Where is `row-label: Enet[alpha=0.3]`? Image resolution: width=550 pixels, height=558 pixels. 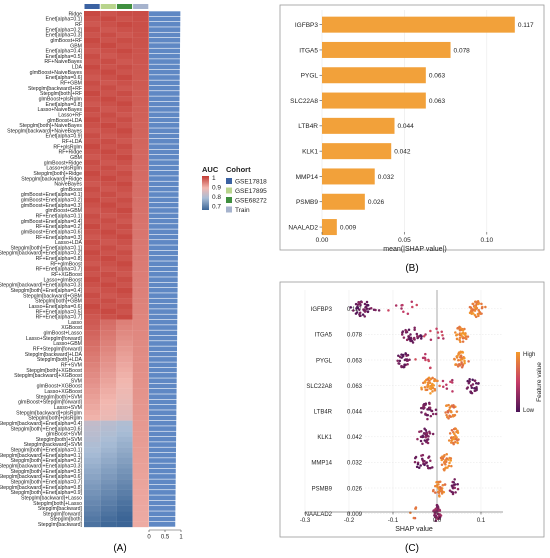 row-label: Enet[alpha=0.3] is located at coordinates (64, 36).